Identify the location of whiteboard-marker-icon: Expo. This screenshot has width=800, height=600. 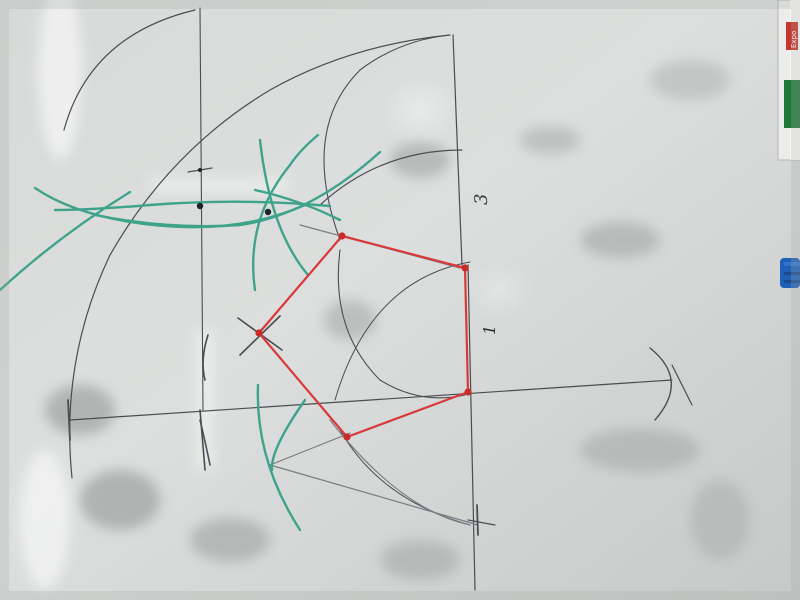
(788, 80).